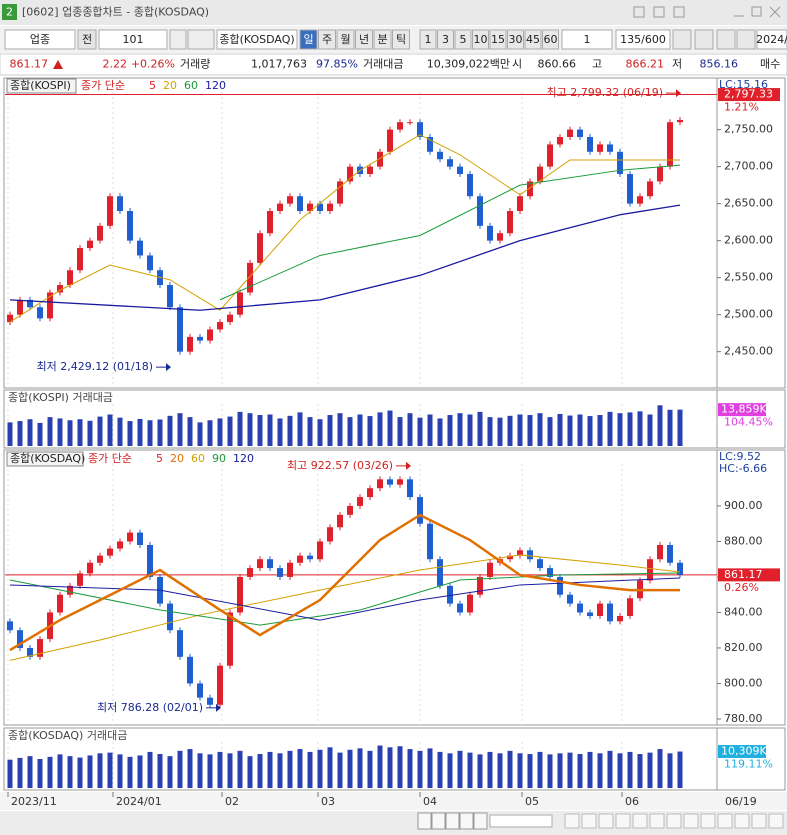 The image size is (787, 835). Describe the element at coordinates (677, 64) in the screenshot. I see `quote-field: 저` at that location.